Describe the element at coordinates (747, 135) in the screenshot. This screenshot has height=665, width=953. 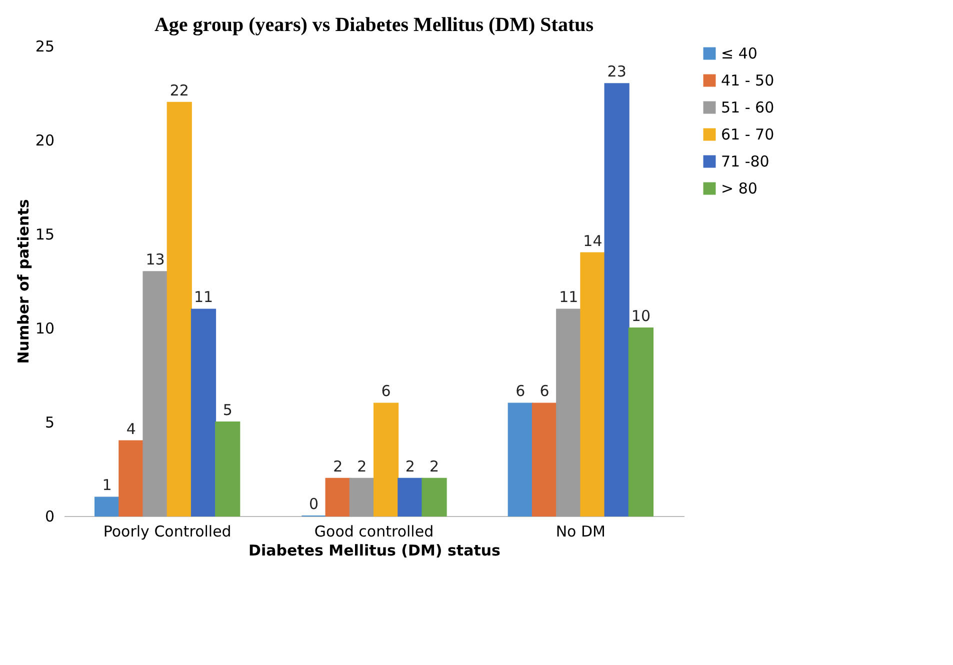
I see `legend-label: 61 - 70` at that location.